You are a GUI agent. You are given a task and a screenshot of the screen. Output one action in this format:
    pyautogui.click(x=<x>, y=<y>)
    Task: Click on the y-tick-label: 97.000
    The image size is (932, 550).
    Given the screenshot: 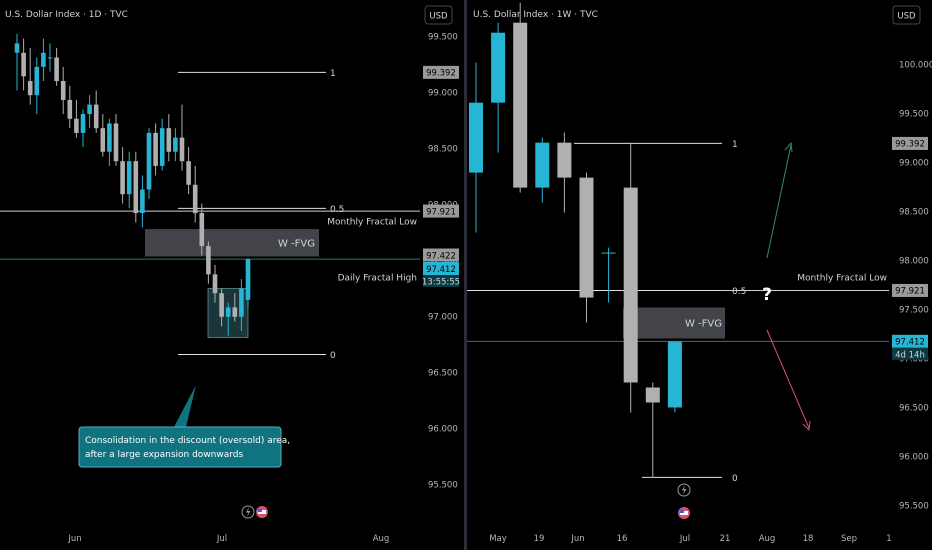 What is the action you would take?
    pyautogui.click(x=443, y=318)
    